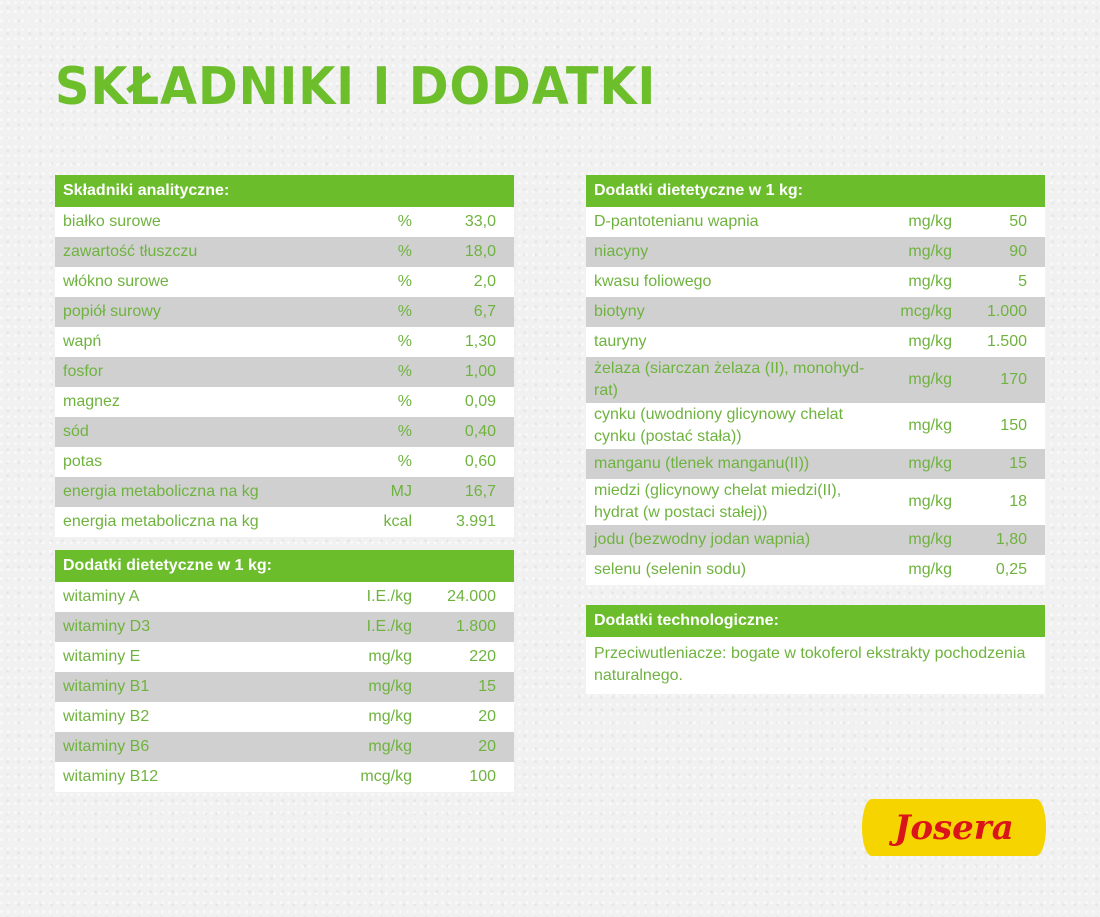  Describe the element at coordinates (702, 539) in the screenshot. I see `row-name: jodu (bezwodny jodan wapnia)` at that location.